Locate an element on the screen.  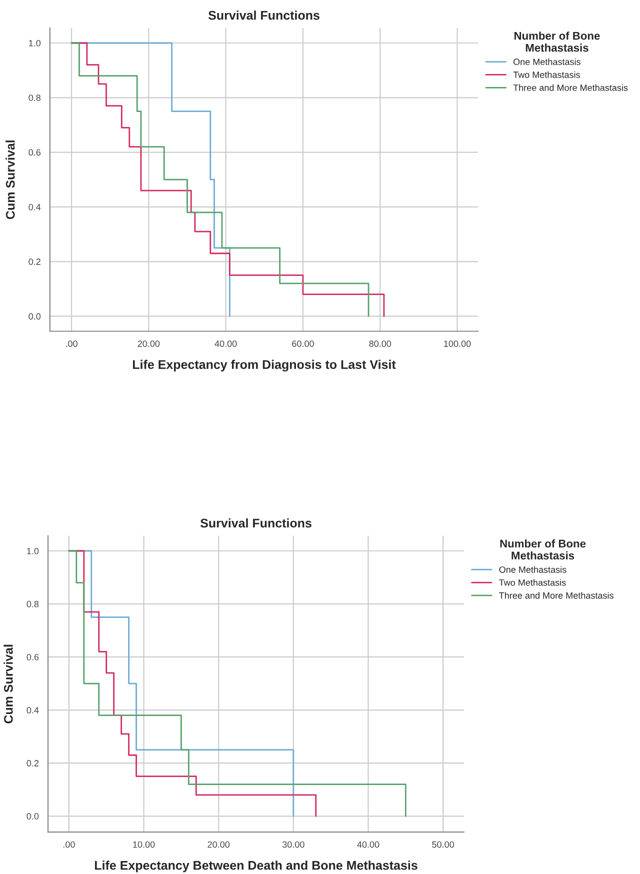
x-axis-title: Life Expectancy from Diagnosis to Last Visit is located at coordinates (264, 366).